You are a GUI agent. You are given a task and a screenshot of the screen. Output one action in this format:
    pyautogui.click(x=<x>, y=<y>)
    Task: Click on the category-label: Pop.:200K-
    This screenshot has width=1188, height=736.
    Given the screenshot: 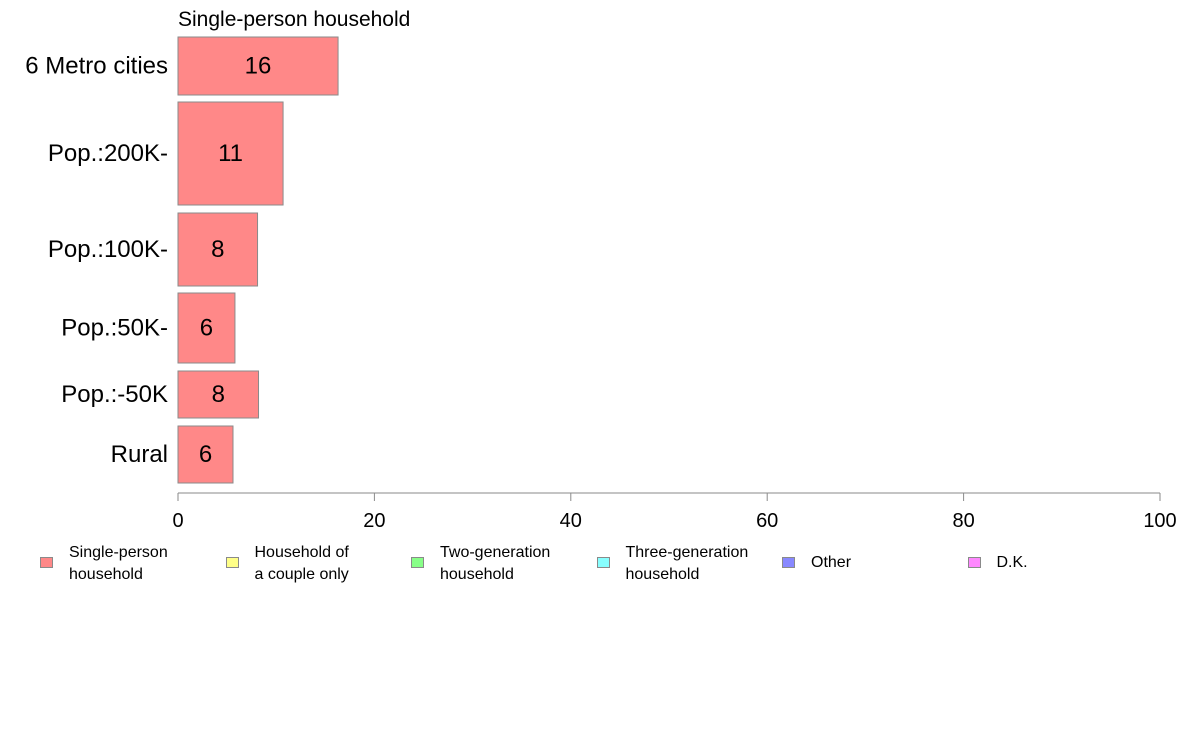 What is the action you would take?
    pyautogui.click(x=108, y=153)
    